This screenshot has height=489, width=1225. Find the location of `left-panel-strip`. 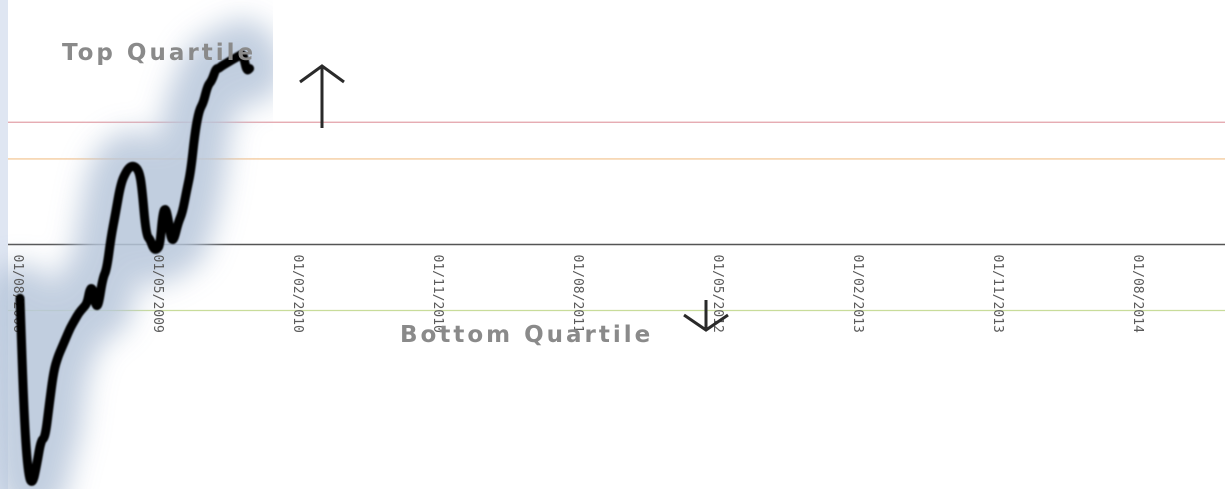

left-panel-strip is located at coordinates (4, 244).